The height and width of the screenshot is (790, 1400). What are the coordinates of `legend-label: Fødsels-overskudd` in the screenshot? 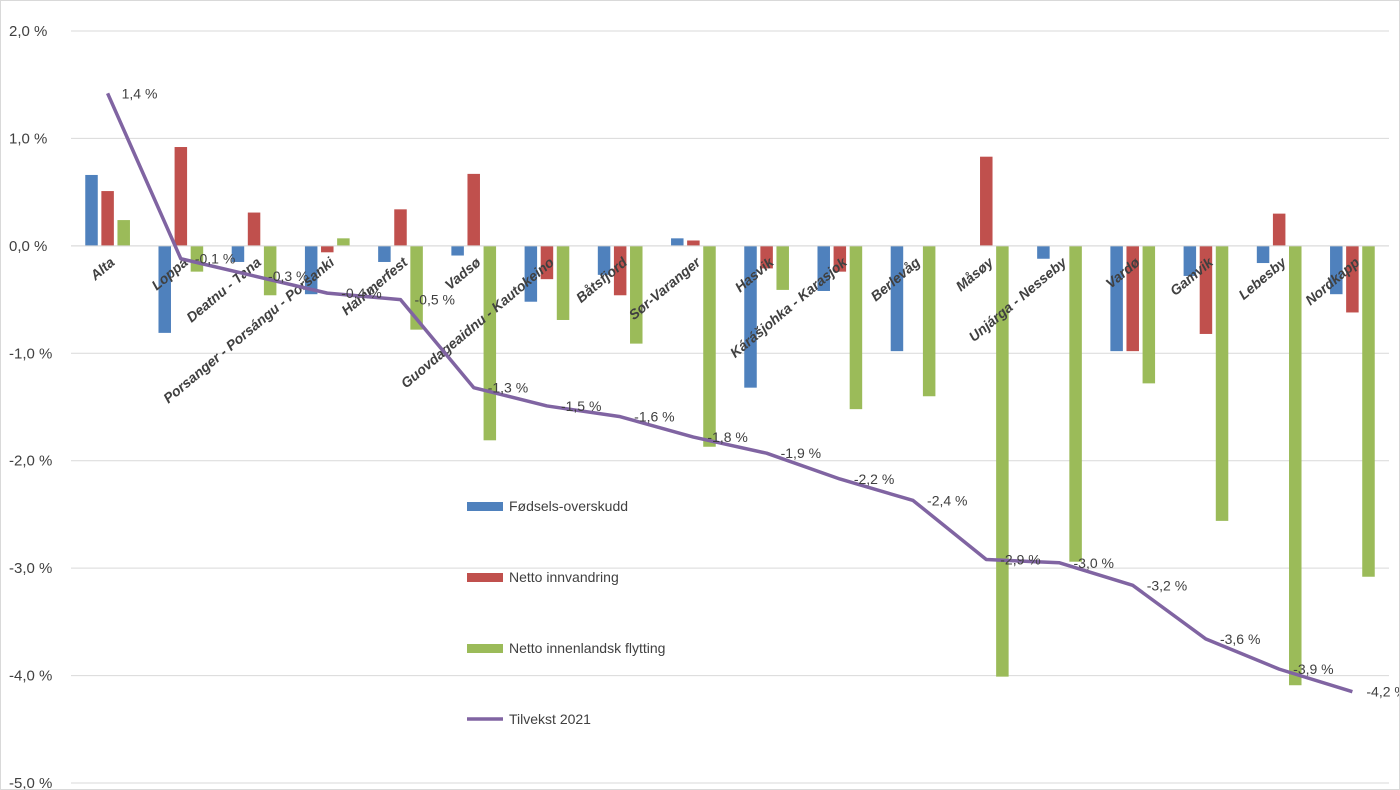 It's located at (568, 506).